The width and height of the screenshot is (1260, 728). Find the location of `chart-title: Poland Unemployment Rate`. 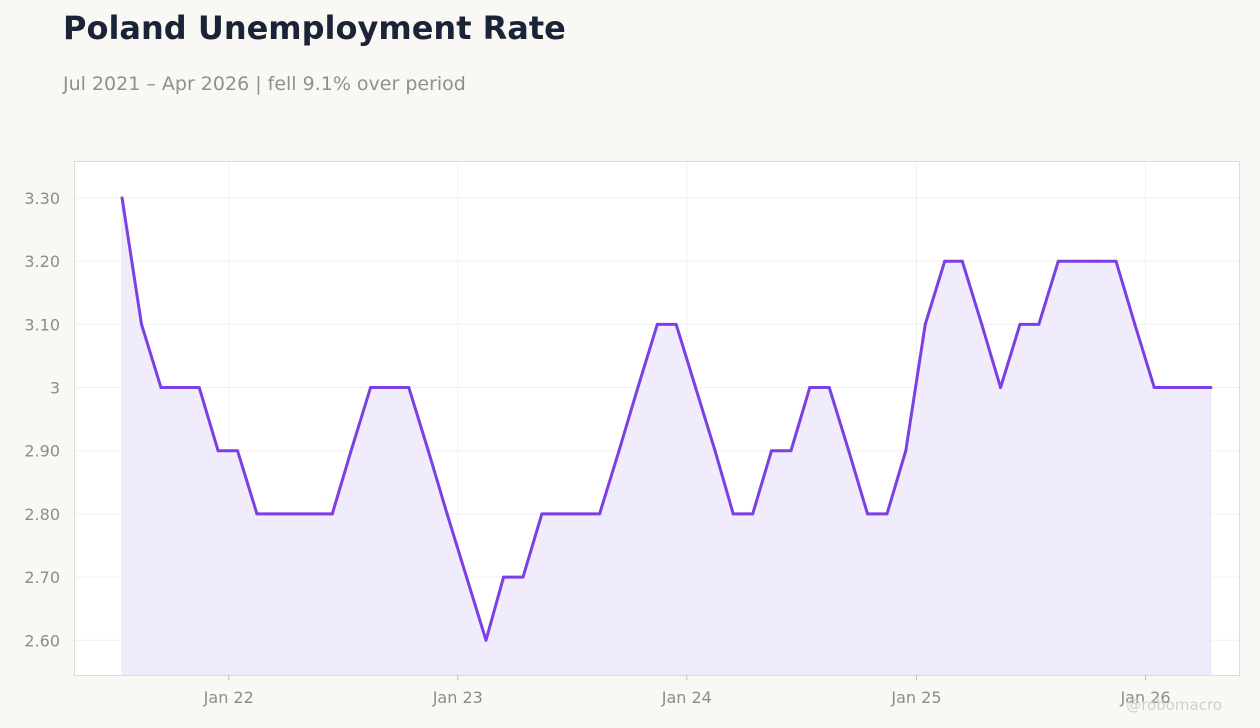

chart-title: Poland Unemployment Rate is located at coordinates (314, 28).